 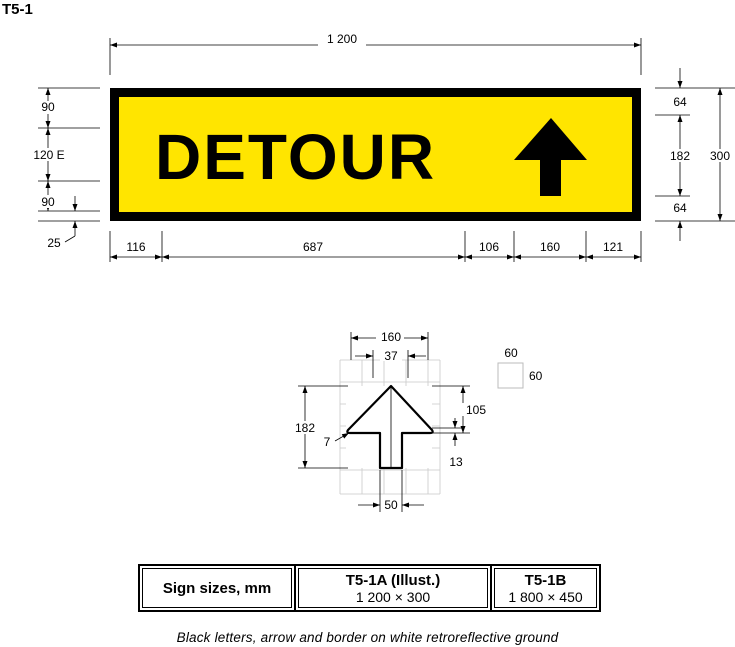 I want to click on detail-head-length: 105, so click(x=476, y=410).